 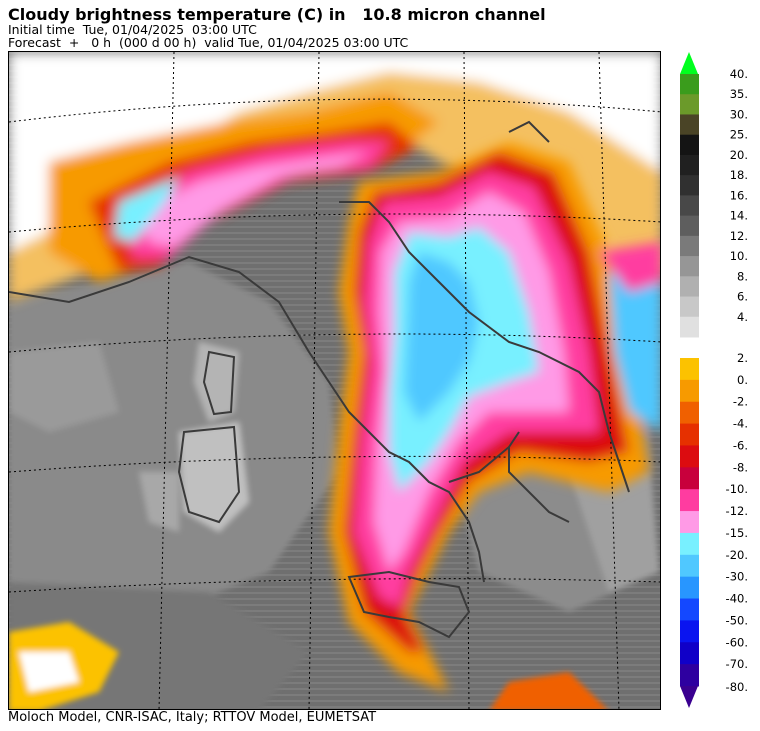 I want to click on legend-label: 2., so click(x=742, y=358).